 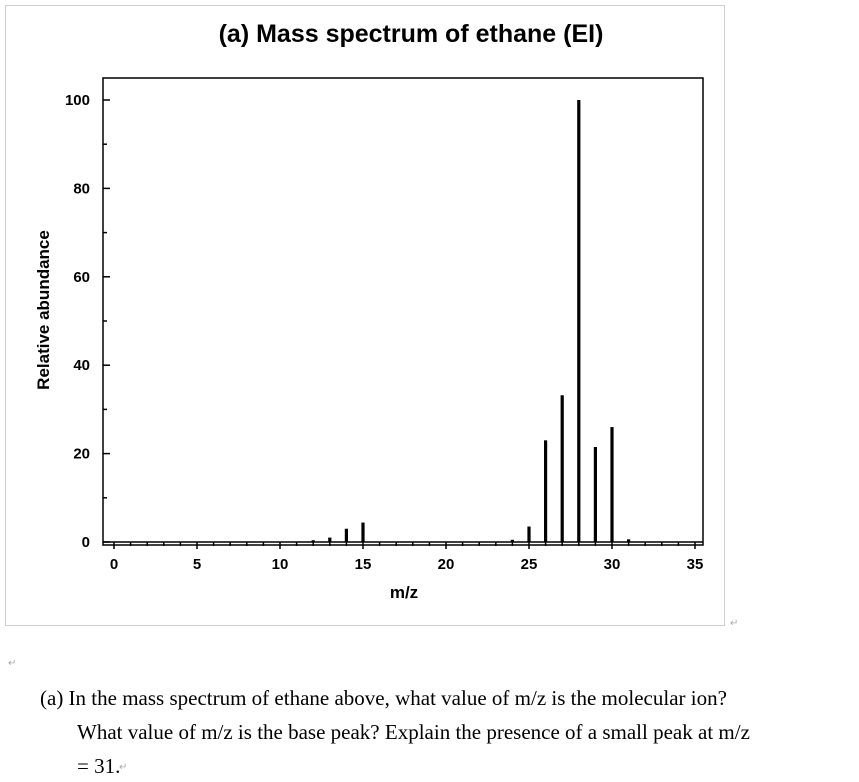 What do you see at coordinates (695, 564) in the screenshot?
I see `x-tick-label: 35` at bounding box center [695, 564].